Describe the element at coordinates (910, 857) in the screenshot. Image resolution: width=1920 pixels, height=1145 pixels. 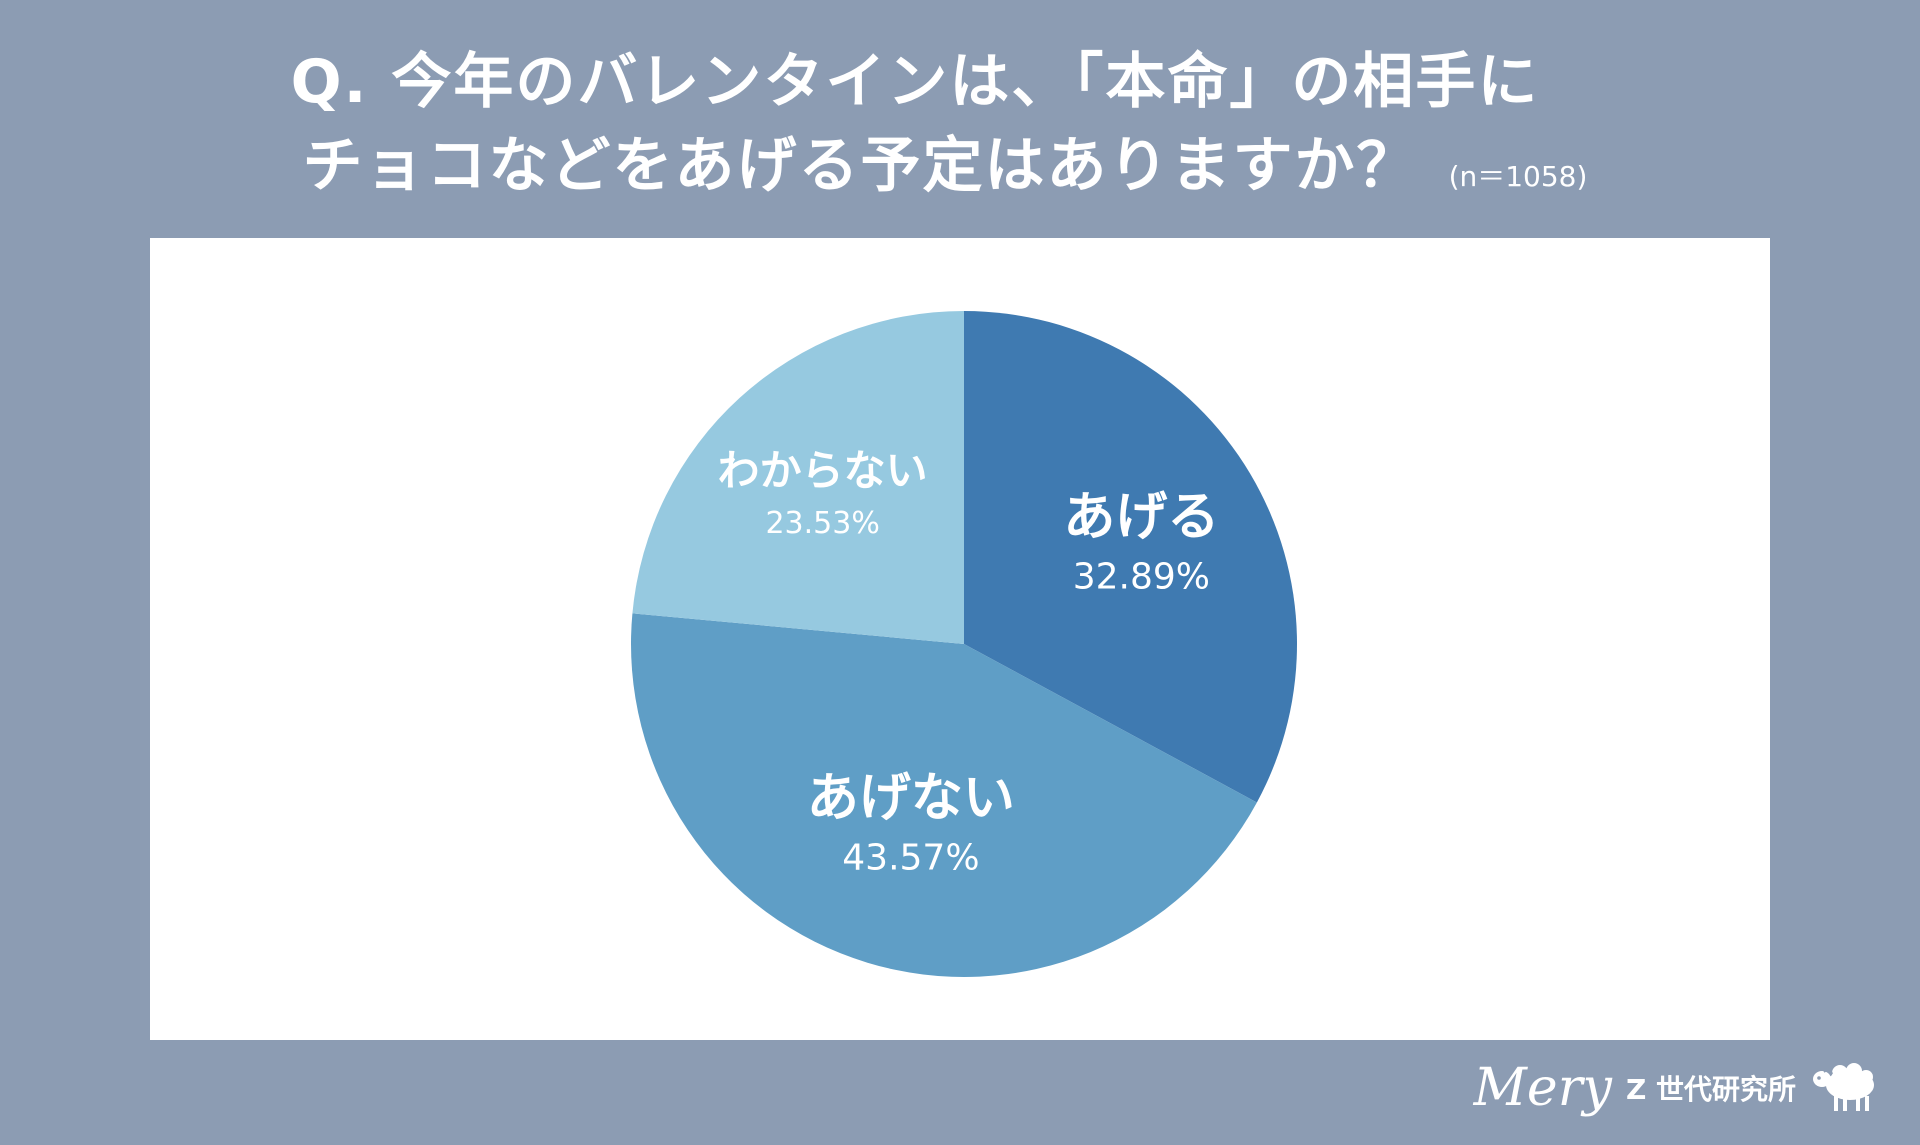
I see `slice-value-2: 43.57%` at that location.